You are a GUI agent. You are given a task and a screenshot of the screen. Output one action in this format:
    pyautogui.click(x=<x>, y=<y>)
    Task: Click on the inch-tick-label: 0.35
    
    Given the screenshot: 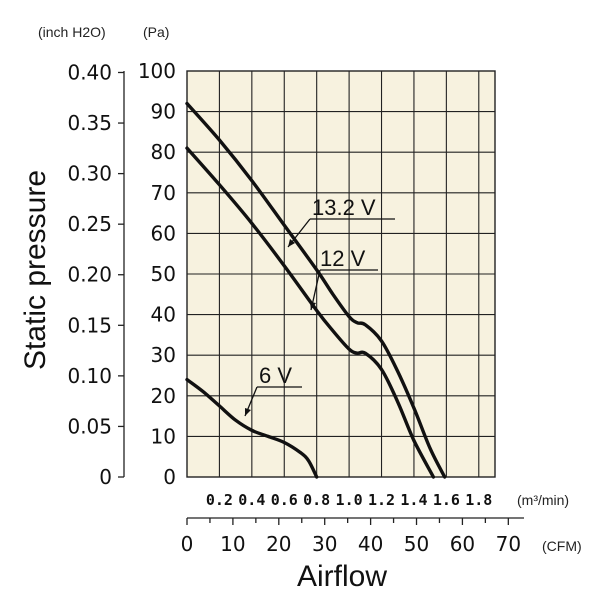 What is the action you would take?
    pyautogui.click(x=89, y=123)
    